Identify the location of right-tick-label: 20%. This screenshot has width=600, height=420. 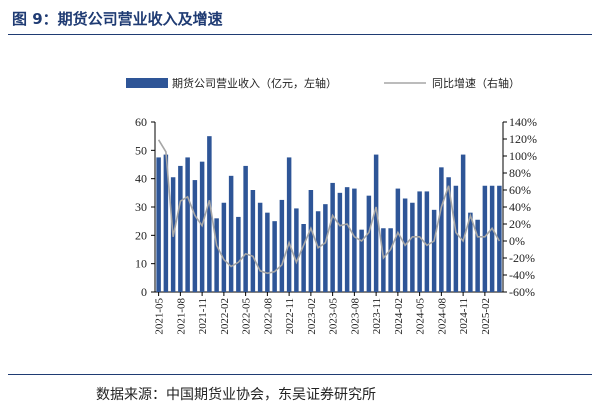
(520, 224).